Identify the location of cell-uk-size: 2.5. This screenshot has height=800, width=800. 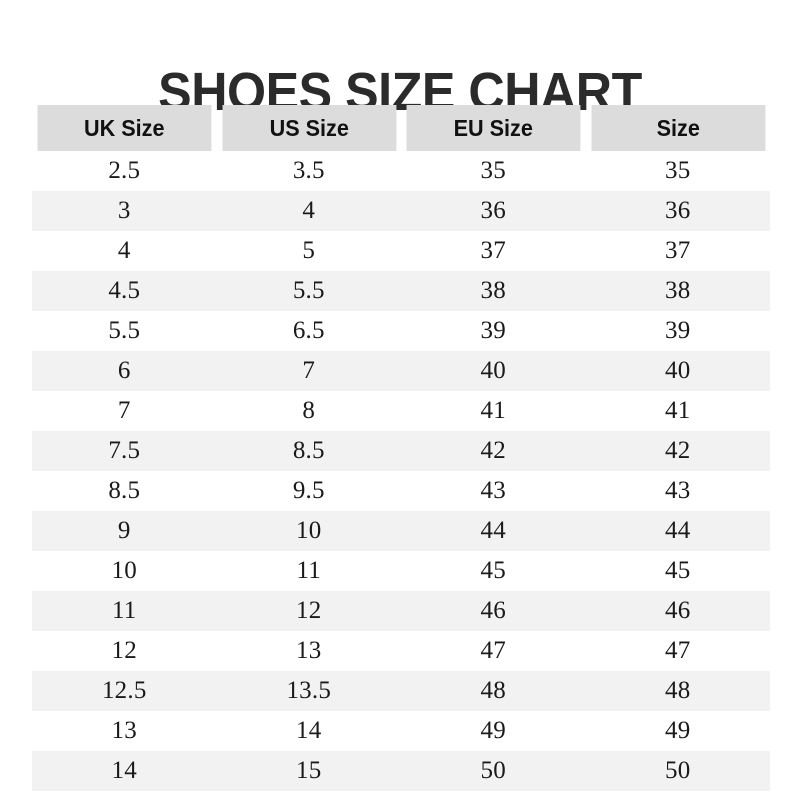
(124, 171).